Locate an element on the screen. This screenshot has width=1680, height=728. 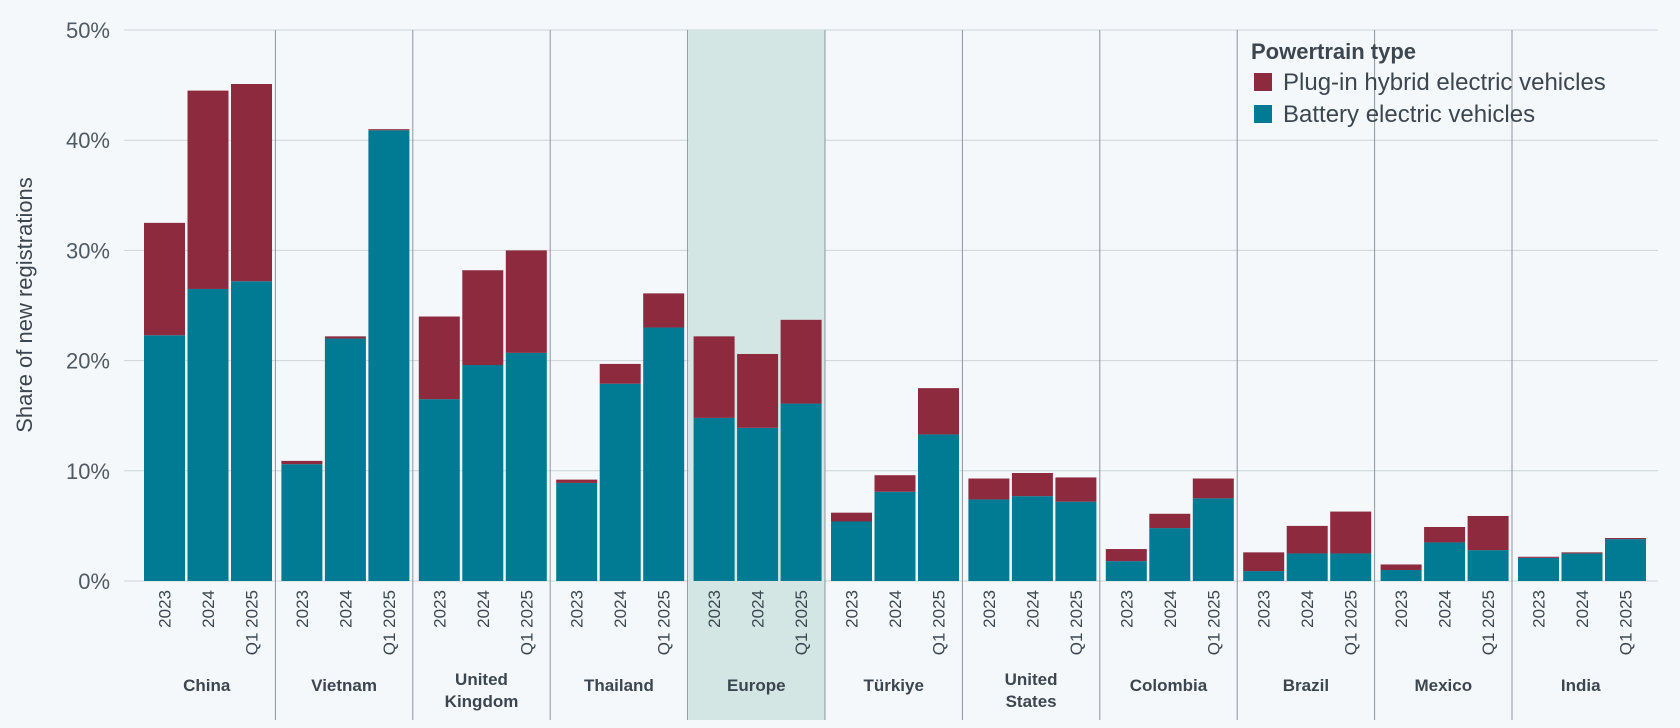
y-tick-label: 50% is located at coordinates (88, 30).